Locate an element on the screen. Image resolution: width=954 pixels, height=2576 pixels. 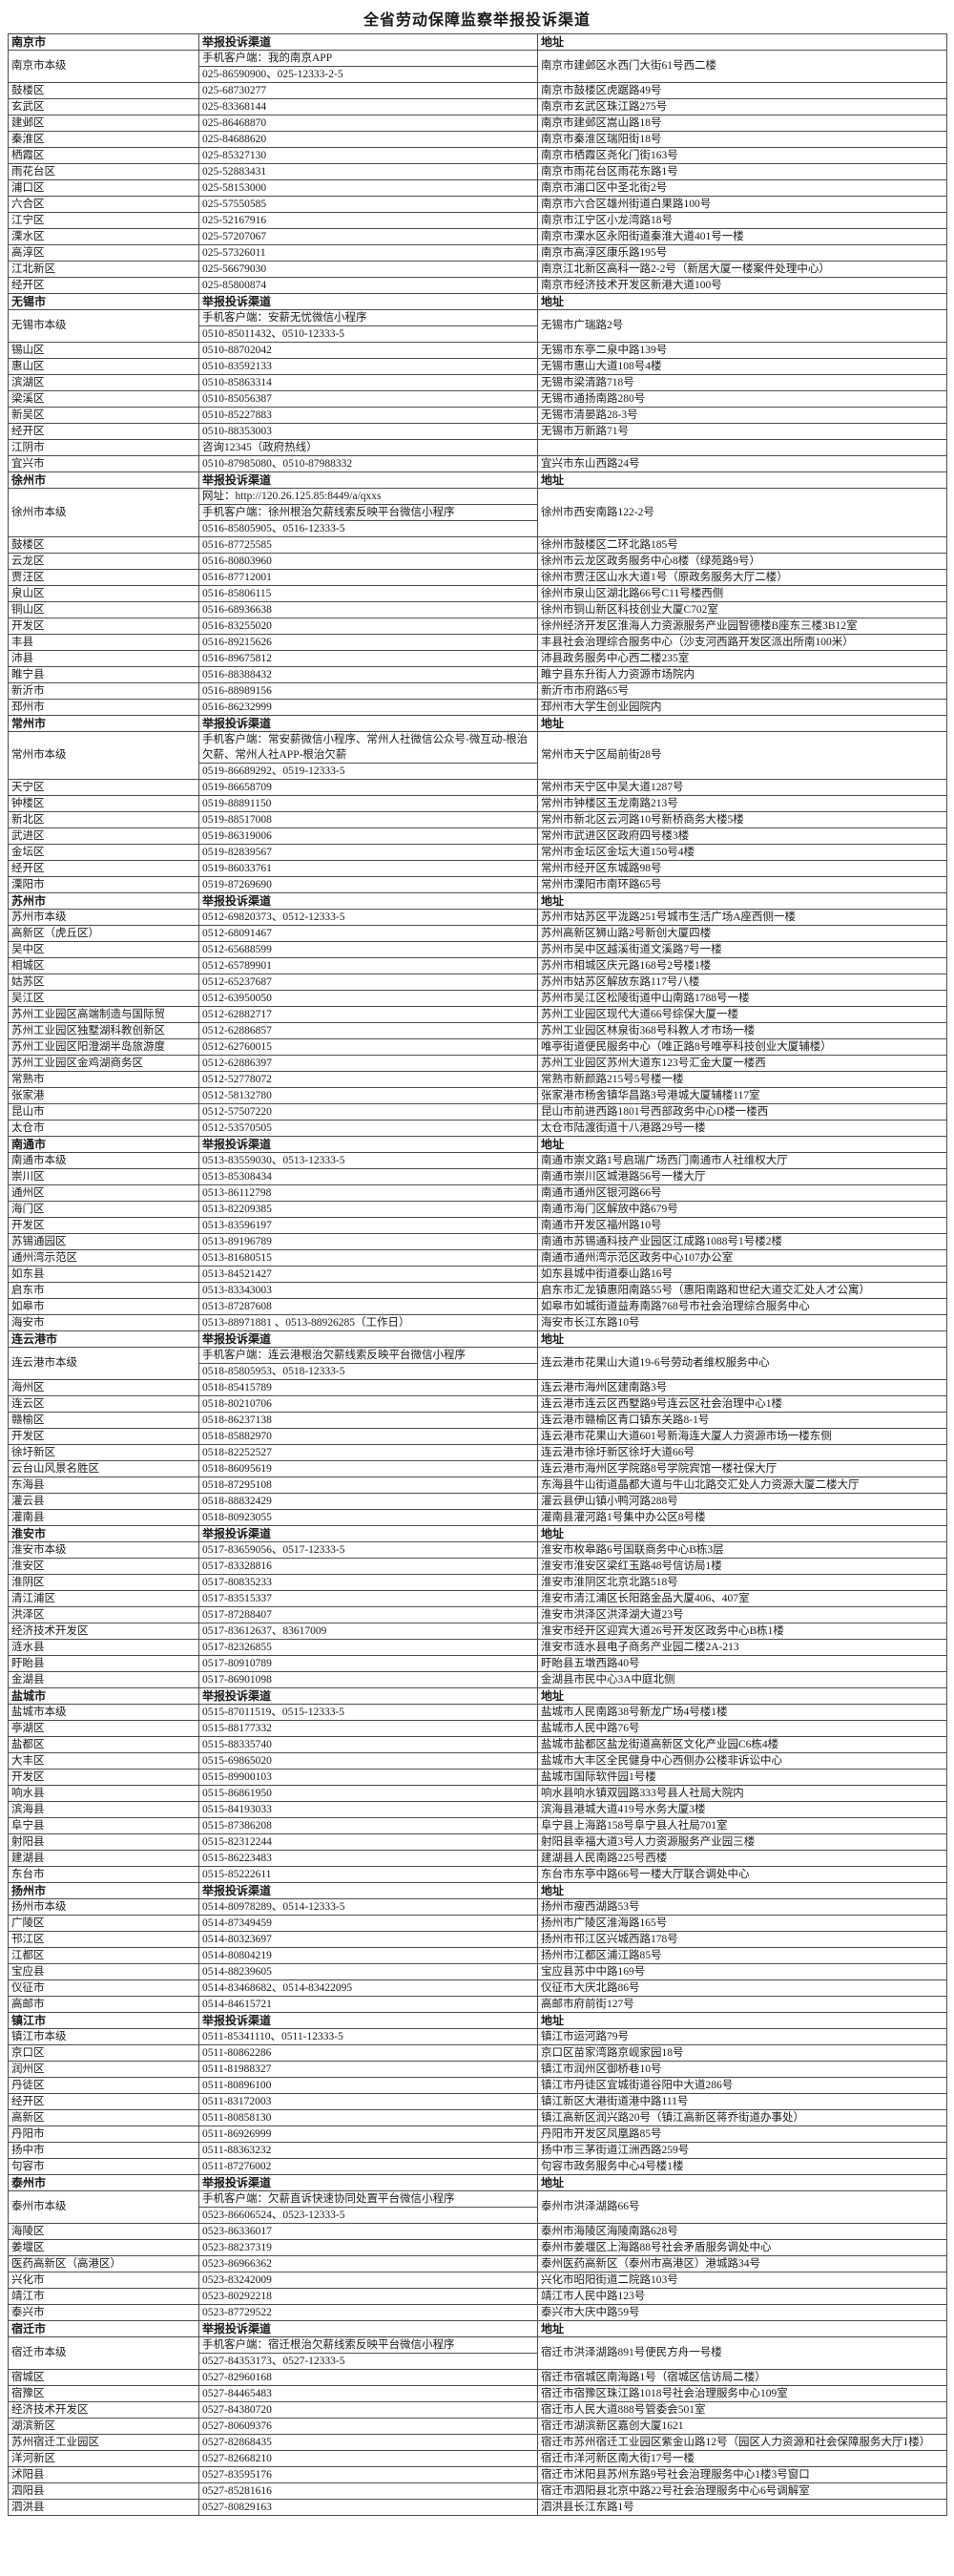
channel-cell: 0519-82839567 is located at coordinates (368, 852).